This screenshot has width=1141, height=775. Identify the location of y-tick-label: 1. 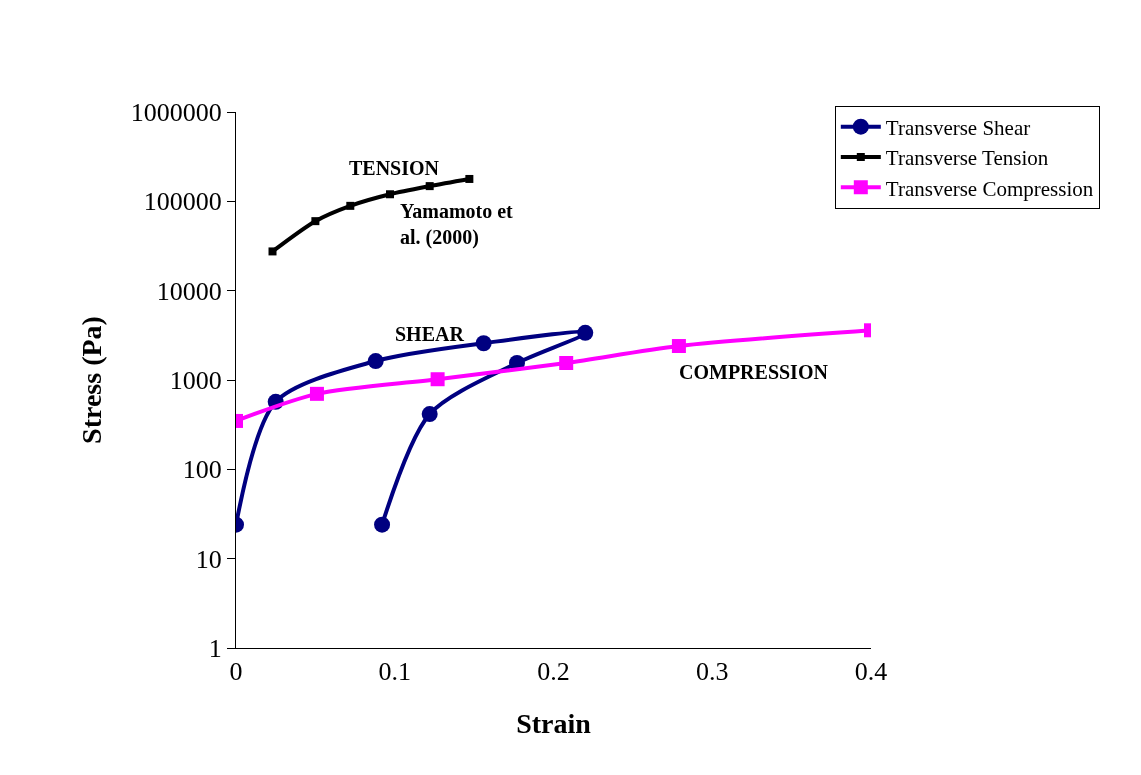
(215, 649).